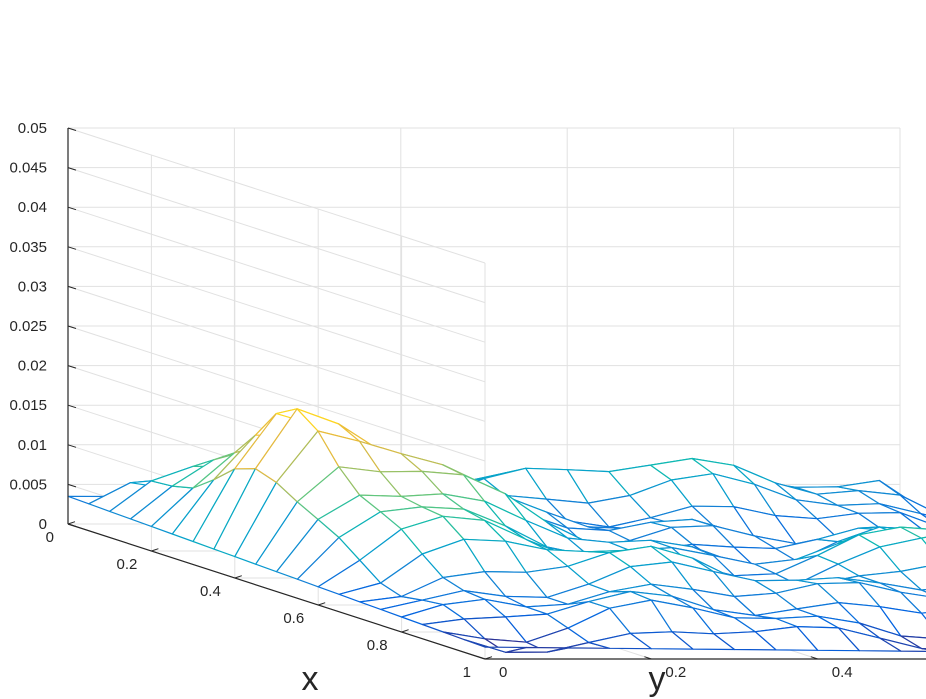 Image resolution: width=926 pixels, height=699 pixels. Describe the element at coordinates (842, 672) in the screenshot. I see `y-tick-label: 0.4` at that location.